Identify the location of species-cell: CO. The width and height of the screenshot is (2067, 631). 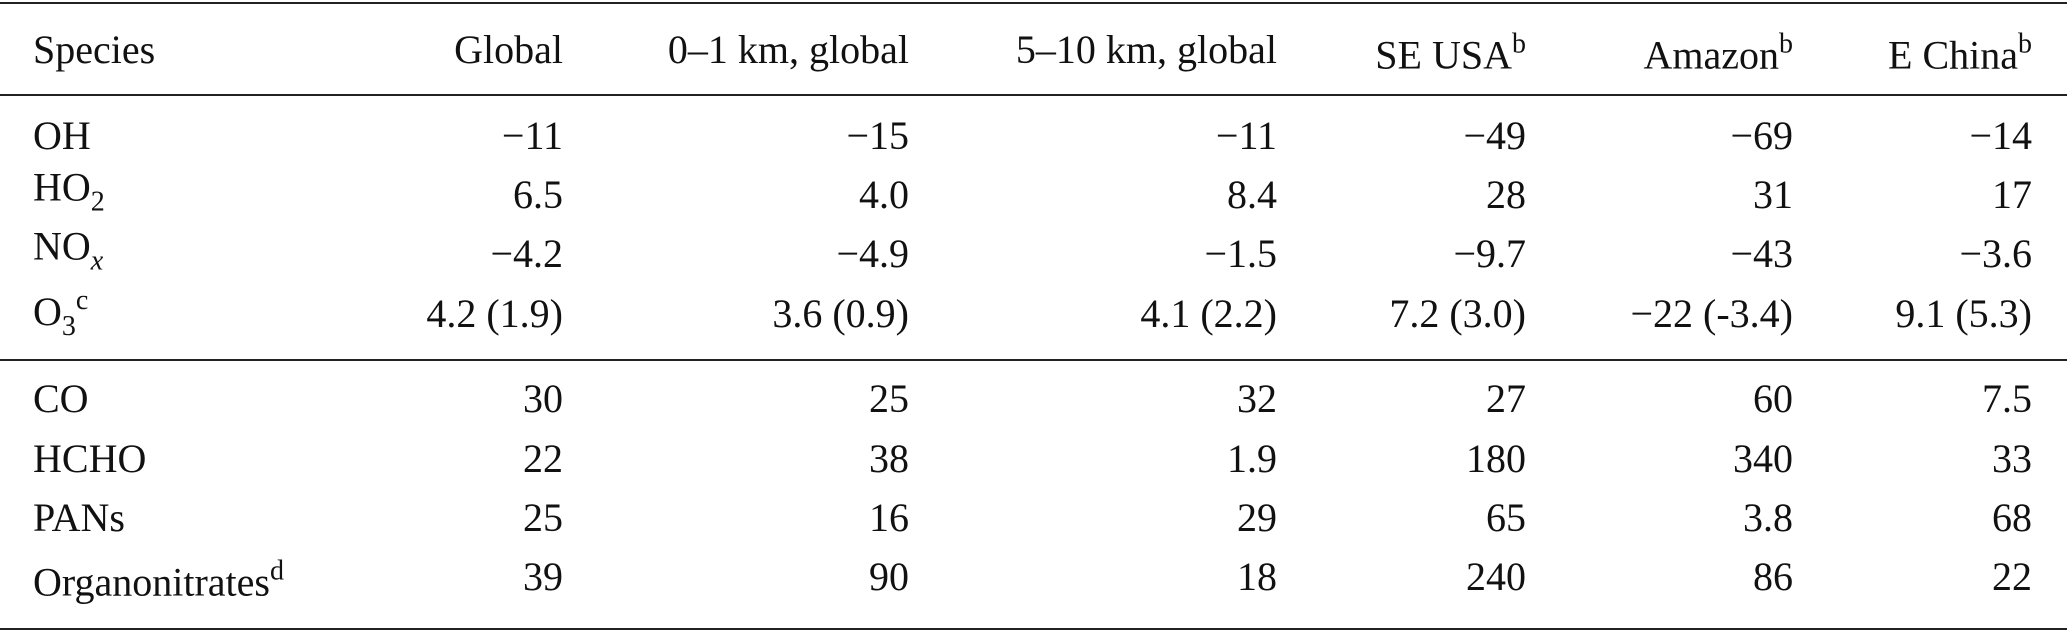
(61, 399).